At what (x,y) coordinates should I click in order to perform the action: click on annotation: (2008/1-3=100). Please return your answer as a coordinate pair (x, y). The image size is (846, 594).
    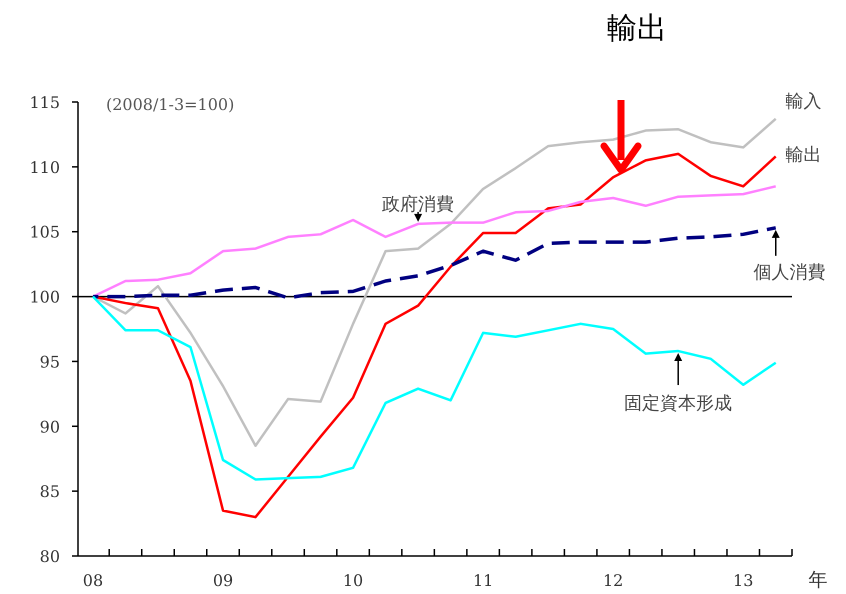
    Looking at the image, I should click on (170, 104).